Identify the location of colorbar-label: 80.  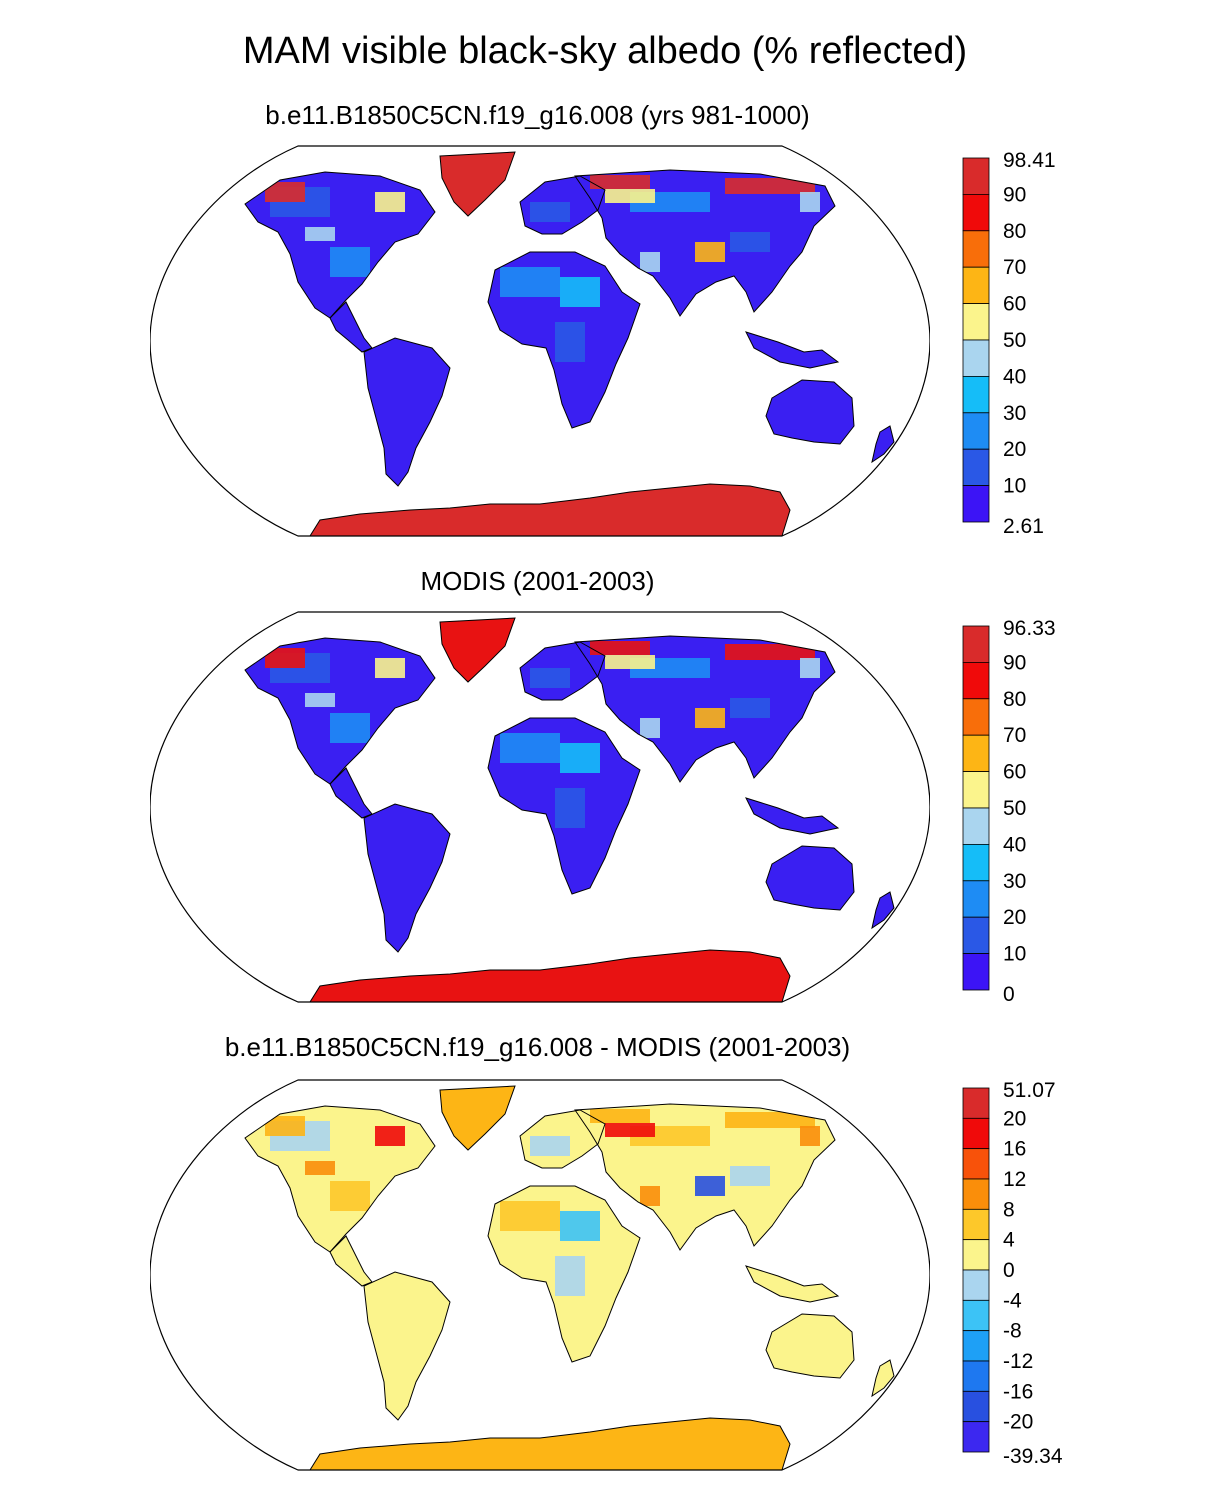
(1014, 231).